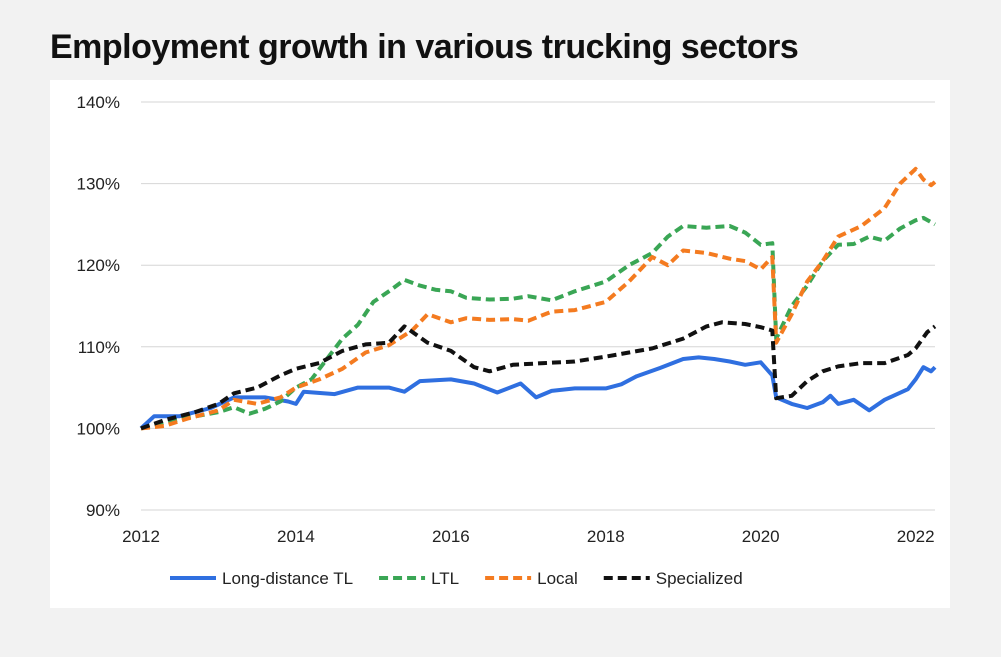 The width and height of the screenshot is (1001, 657). Describe the element at coordinates (451, 536) in the screenshot. I see `x-tick-label: 2016` at that location.